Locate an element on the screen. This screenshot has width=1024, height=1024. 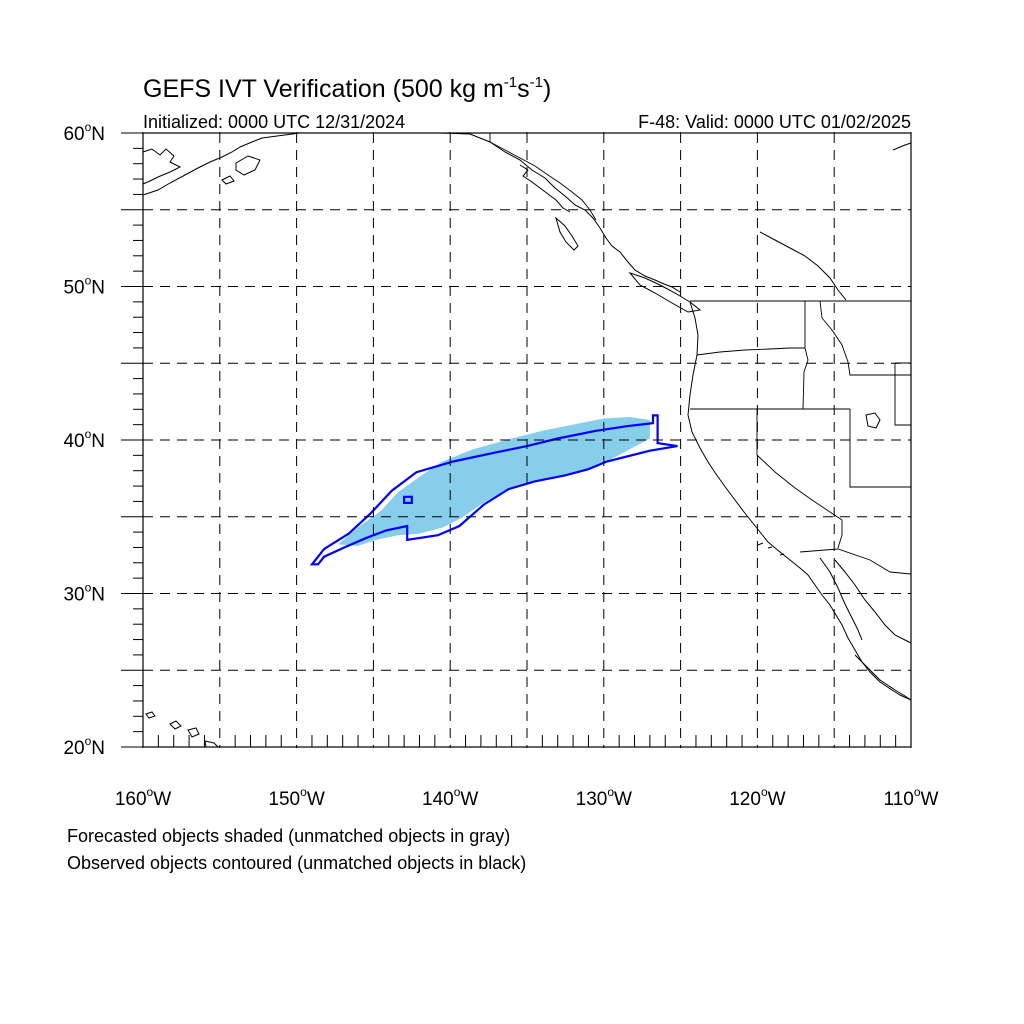
vancouver-island is located at coordinates (665, 292).